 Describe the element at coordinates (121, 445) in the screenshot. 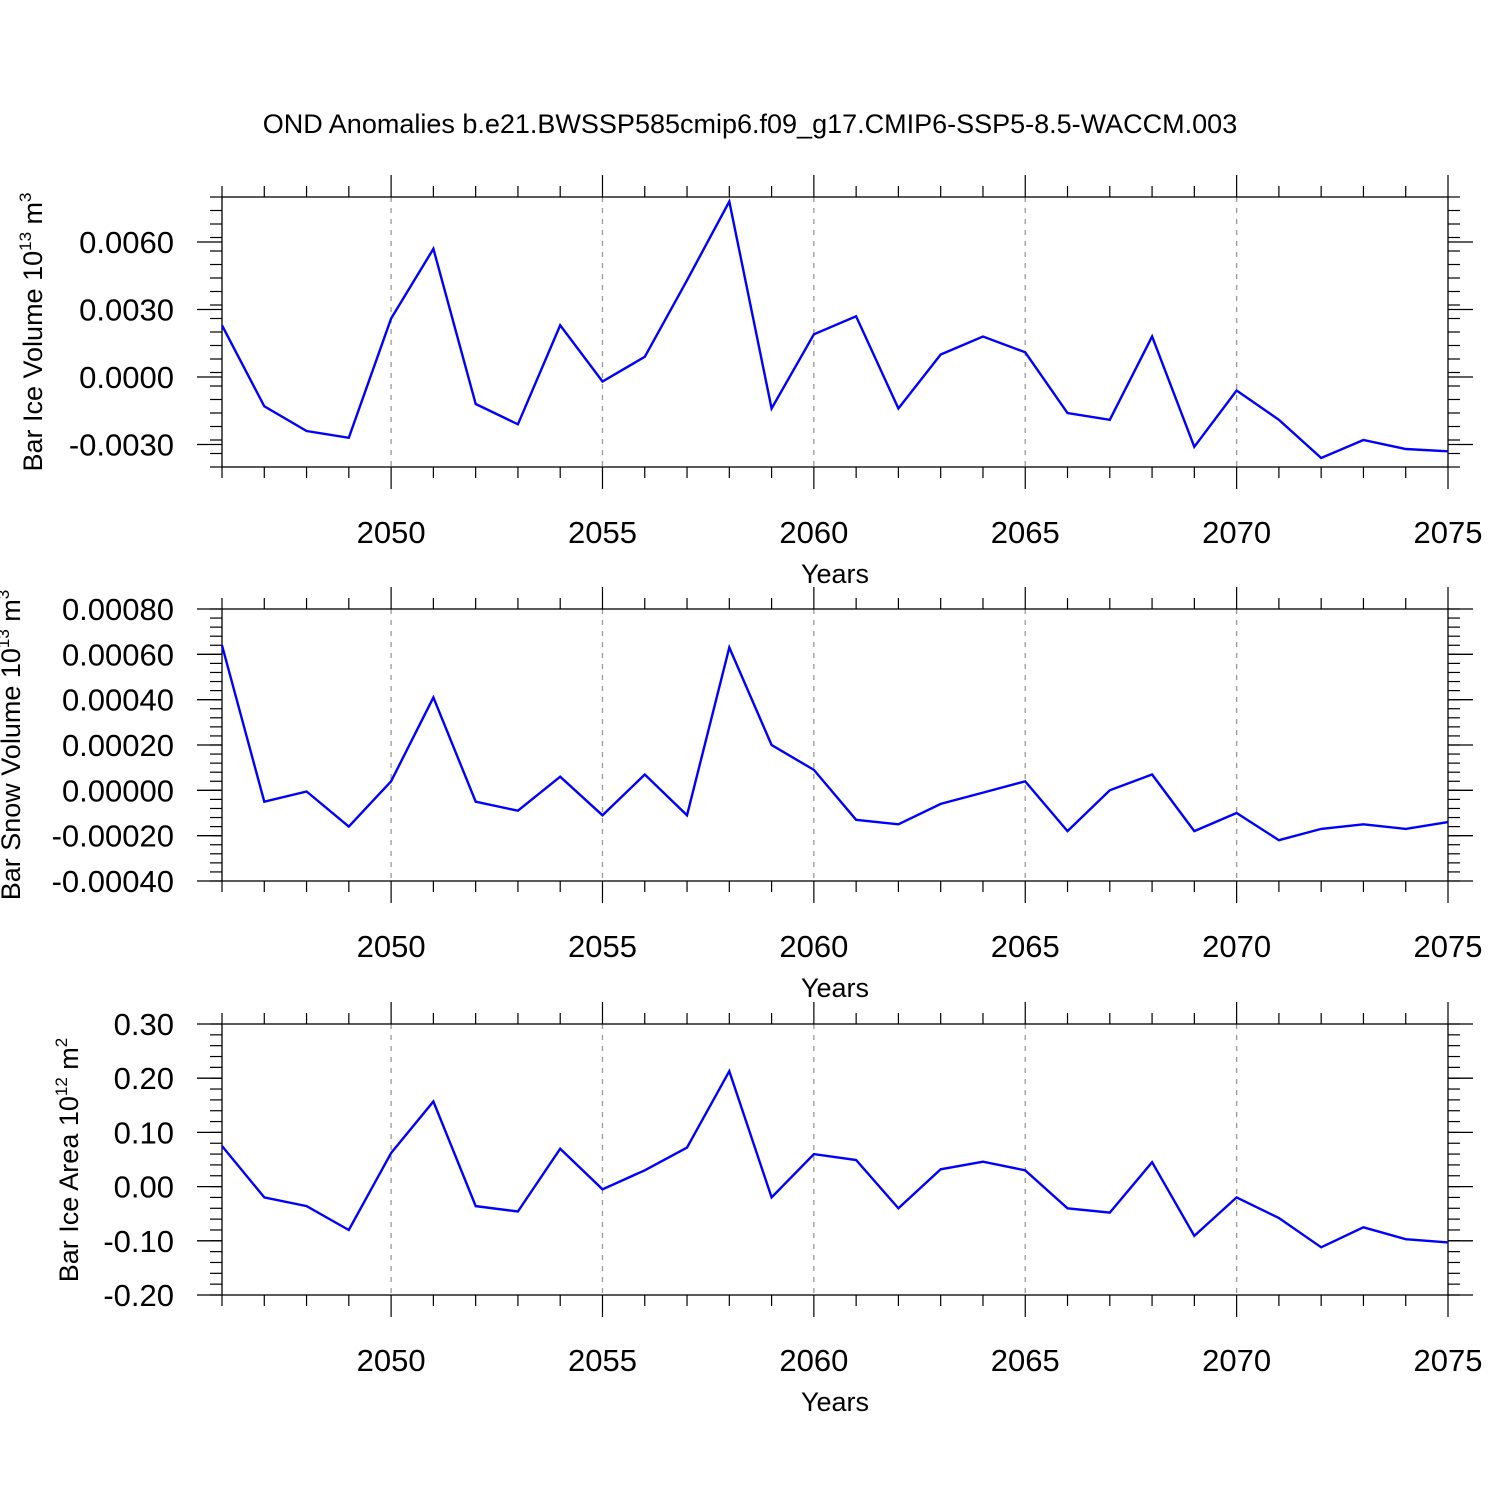

I see `y-tick-label: -0.0030` at that location.